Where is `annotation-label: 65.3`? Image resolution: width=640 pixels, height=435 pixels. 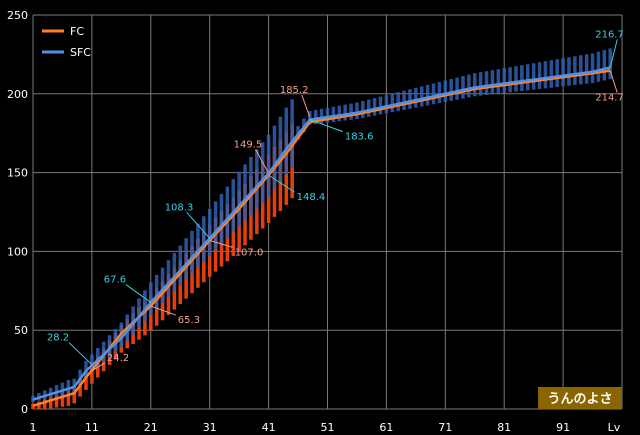
annotation-label: 65.3 is located at coordinates (189, 320).